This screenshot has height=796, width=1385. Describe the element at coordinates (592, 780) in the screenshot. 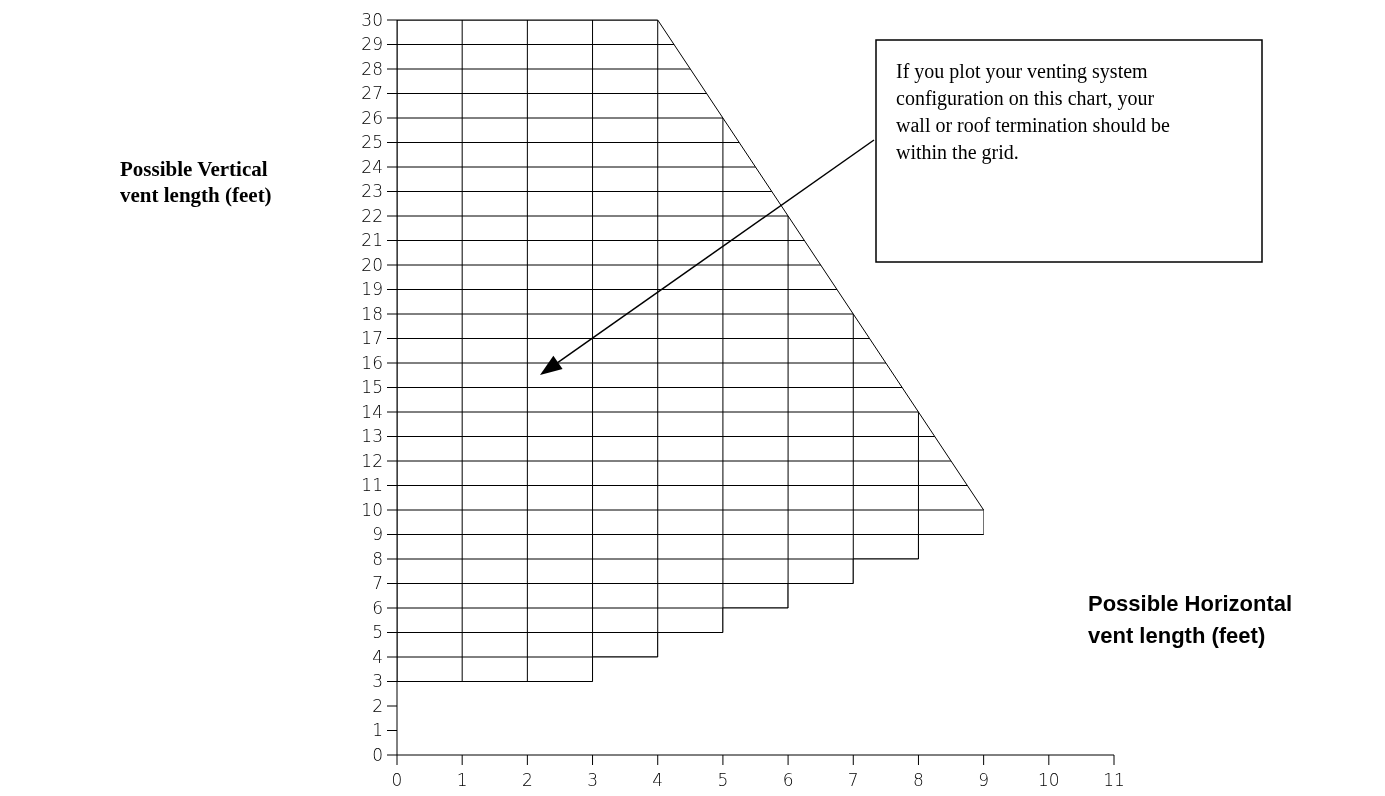

I see `x-tick-label: 3` at that location.